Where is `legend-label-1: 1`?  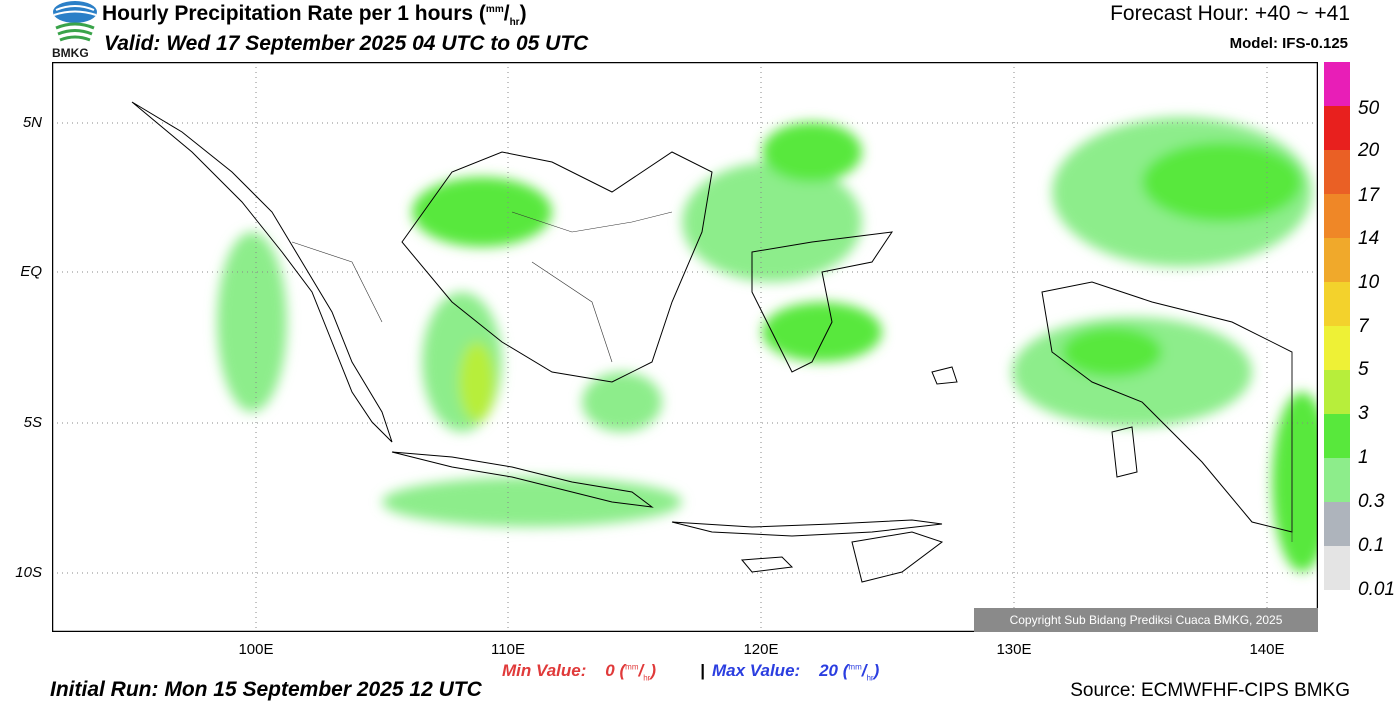 legend-label-1: 1 is located at coordinates (1363, 457).